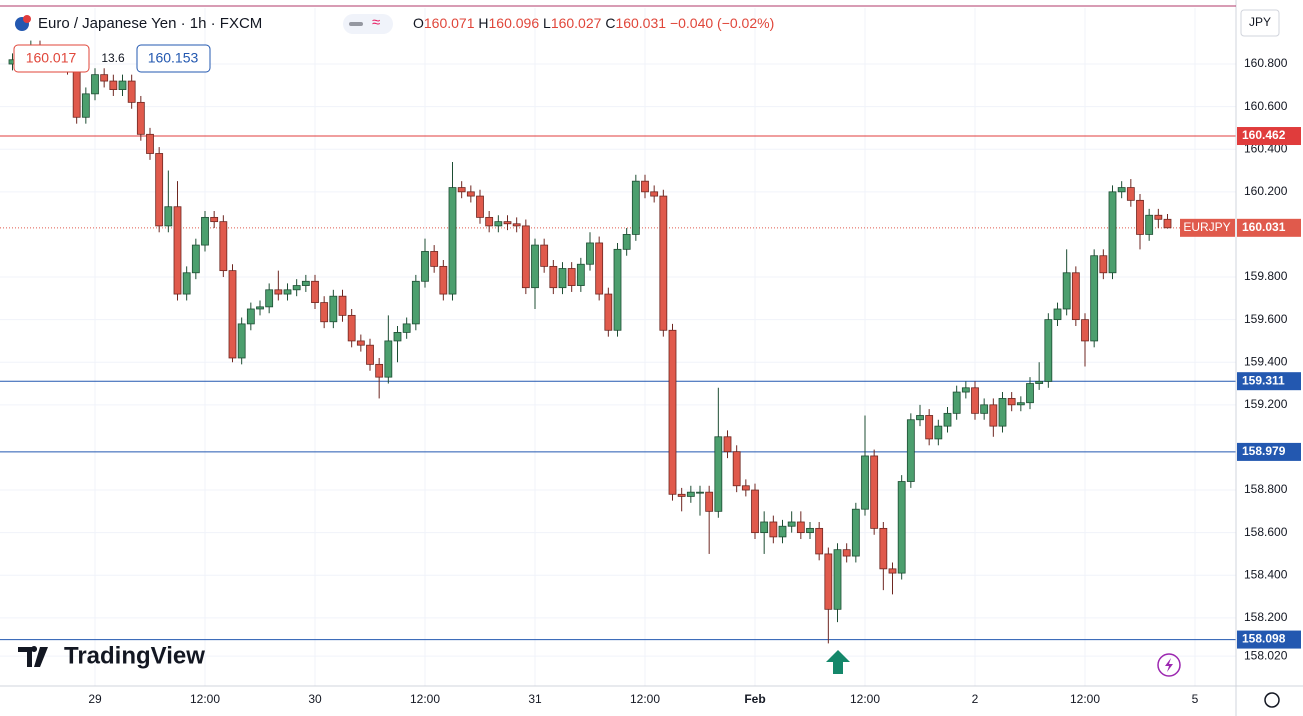 The image size is (1303, 716). What do you see at coordinates (27, 19) in the screenshot?
I see `symbol-icon` at bounding box center [27, 19].